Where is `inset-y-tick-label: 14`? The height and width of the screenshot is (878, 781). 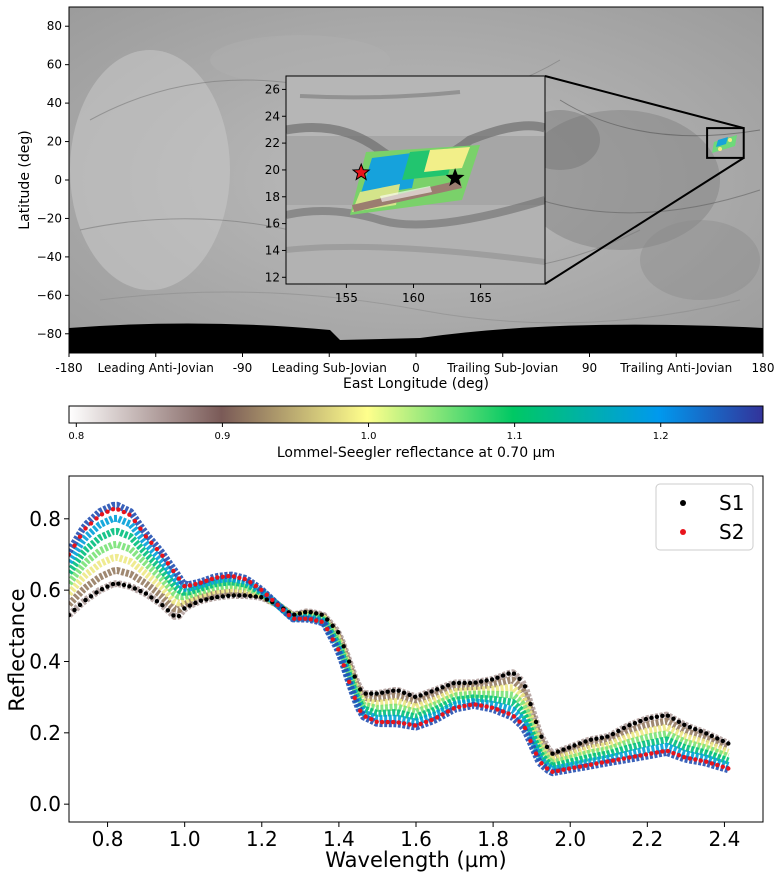
inset-y-tick-label: 14 is located at coordinates (272, 250).